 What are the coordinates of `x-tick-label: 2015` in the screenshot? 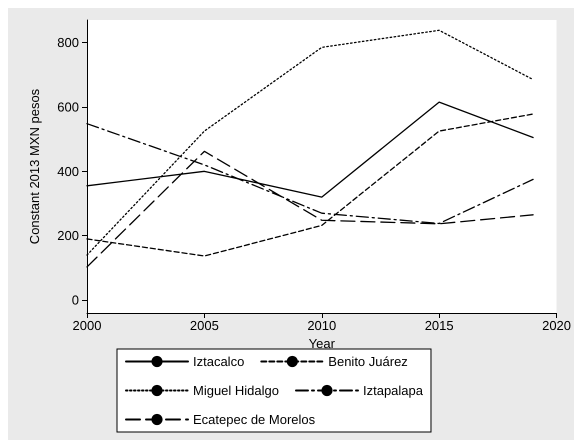 It's located at (439, 325).